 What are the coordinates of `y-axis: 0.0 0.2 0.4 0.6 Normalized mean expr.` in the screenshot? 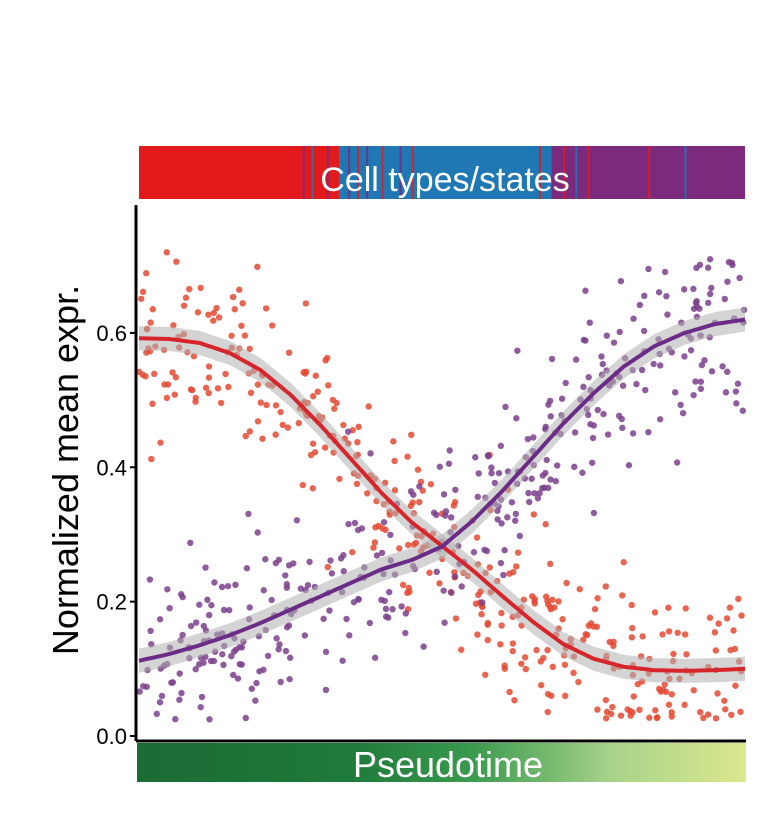 It's located at (91, 477).